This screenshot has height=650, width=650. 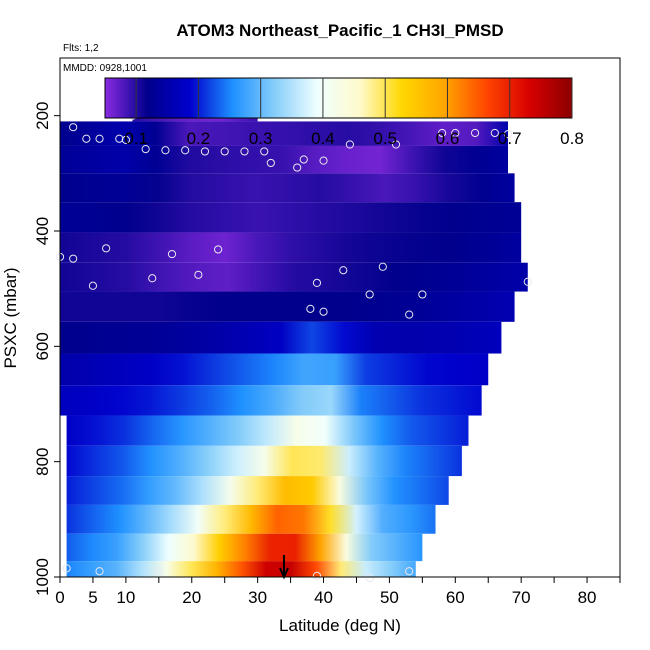 I want to click on y-axis-title: PSXC (mbar), so click(x=10, y=317).